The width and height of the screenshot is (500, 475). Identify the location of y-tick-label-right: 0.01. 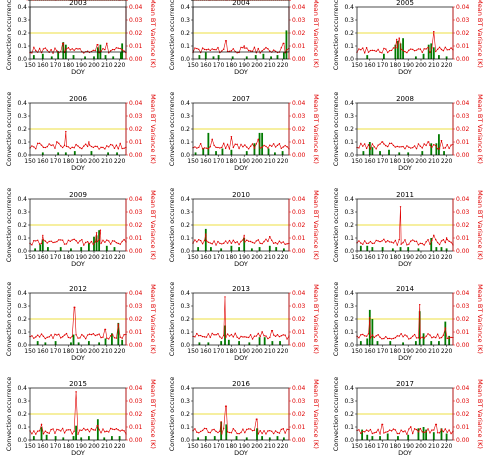
(463, 238).